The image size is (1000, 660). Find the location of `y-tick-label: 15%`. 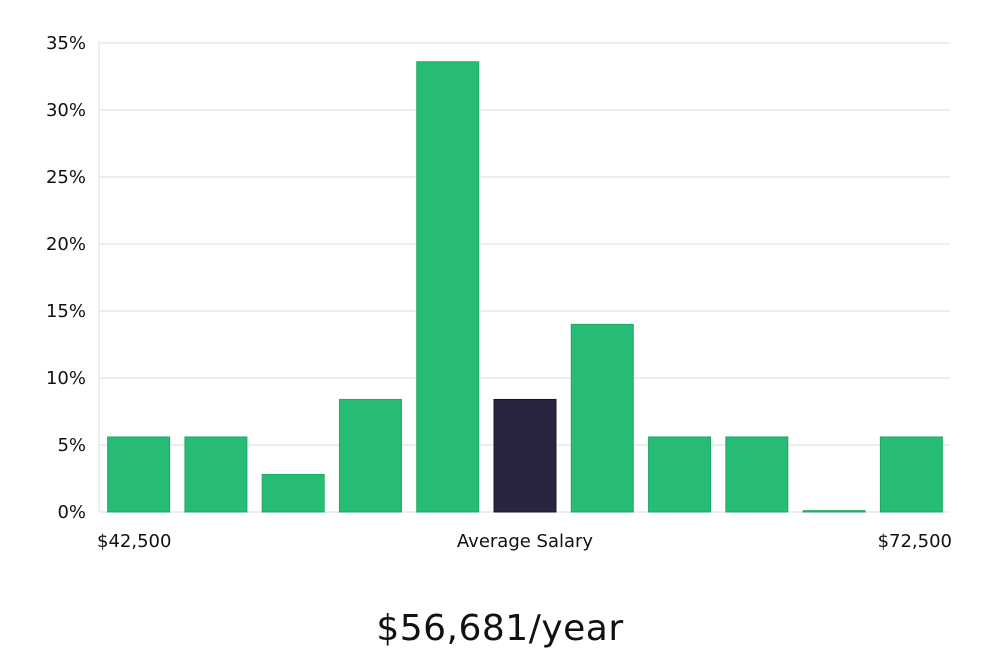

y-tick-label: 15% is located at coordinates (66, 311).